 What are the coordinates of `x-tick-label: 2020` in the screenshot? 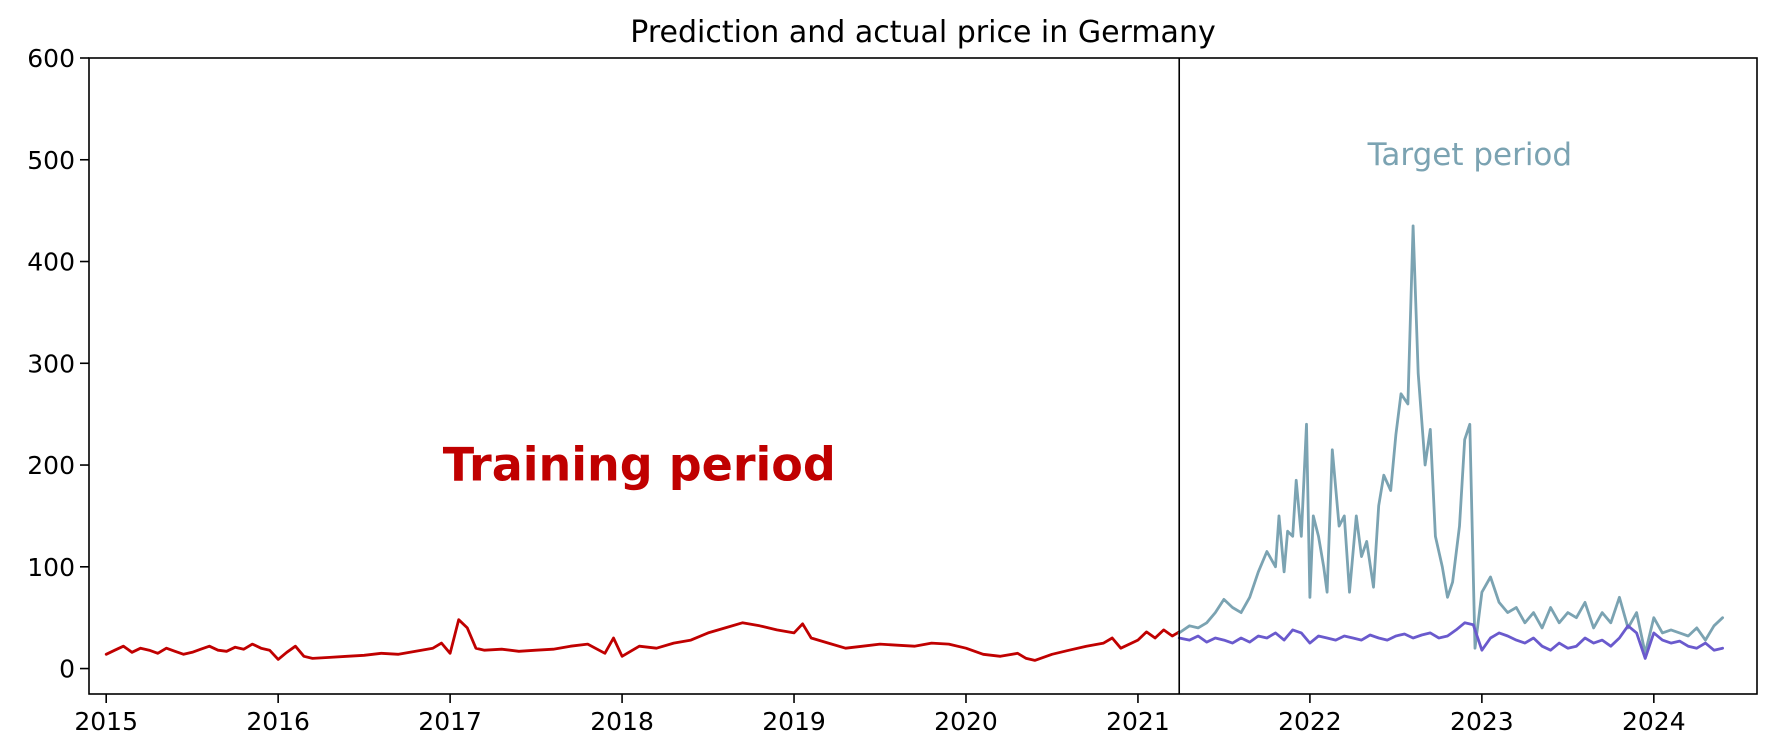 It's located at (966, 721).